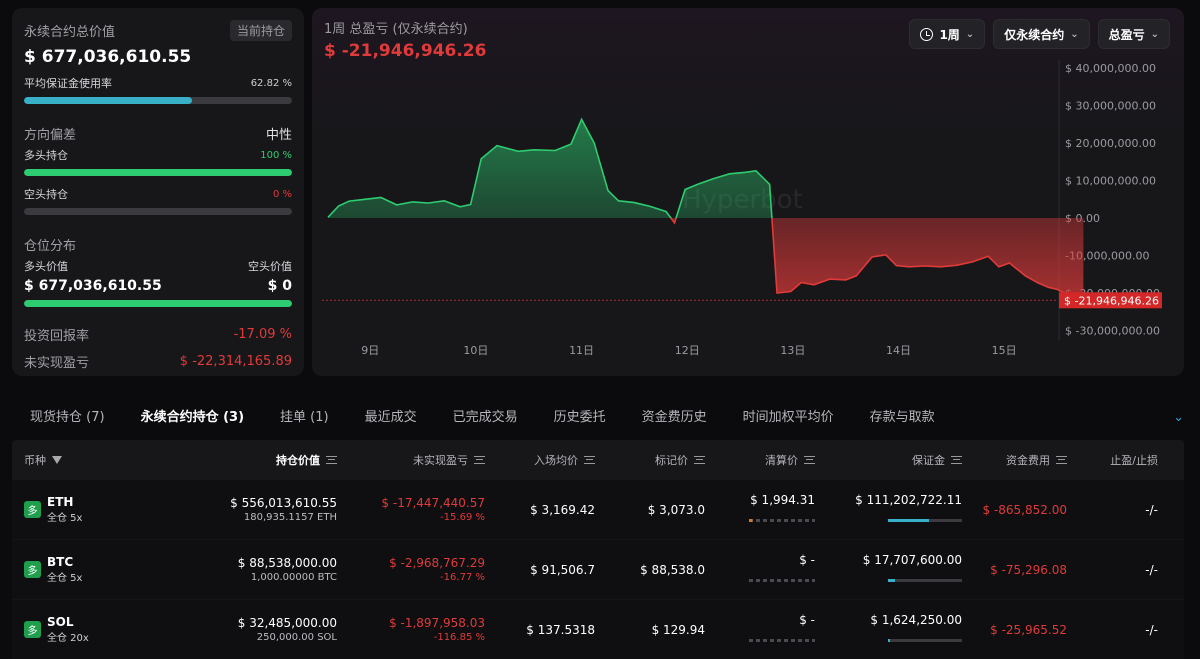 The height and width of the screenshot is (659, 1200). What do you see at coordinates (93, 286) in the screenshot?
I see `long-value: $ 677,036,610.55` at bounding box center [93, 286].